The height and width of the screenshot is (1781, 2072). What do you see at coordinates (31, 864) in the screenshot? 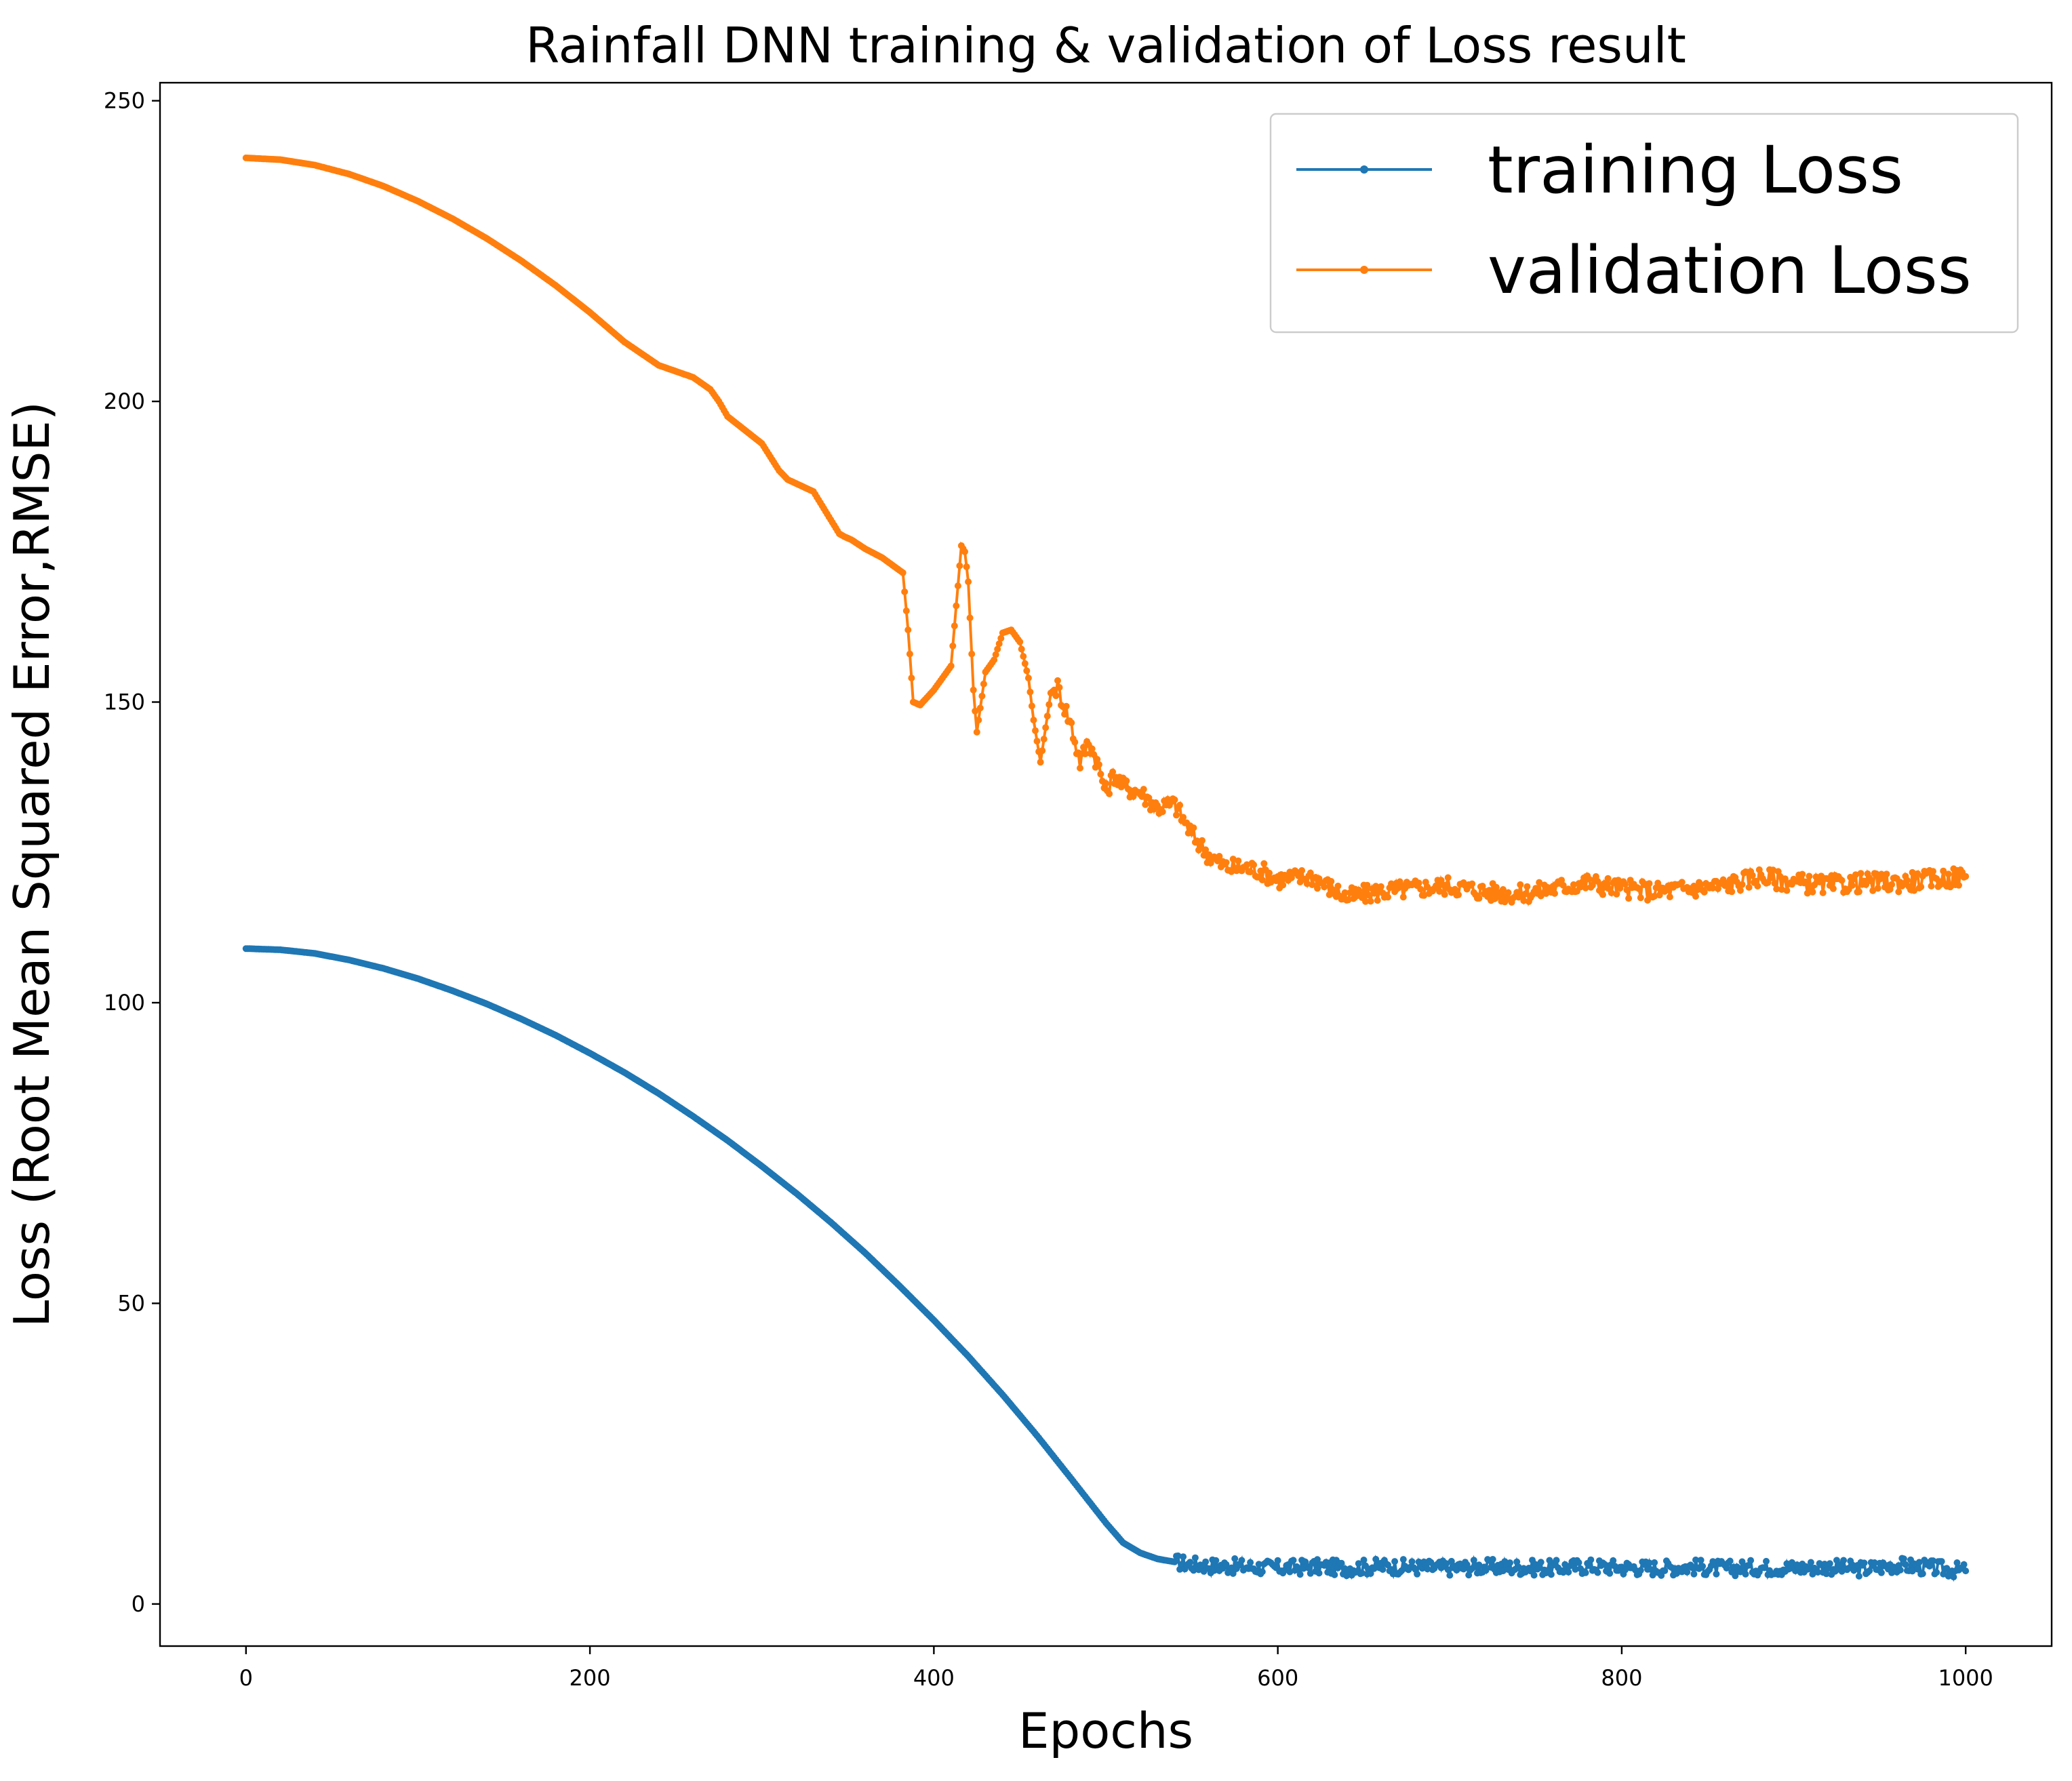
I see `y-axis-title: Loss (Root Mean Squared Error,RMSE)` at bounding box center [31, 864].